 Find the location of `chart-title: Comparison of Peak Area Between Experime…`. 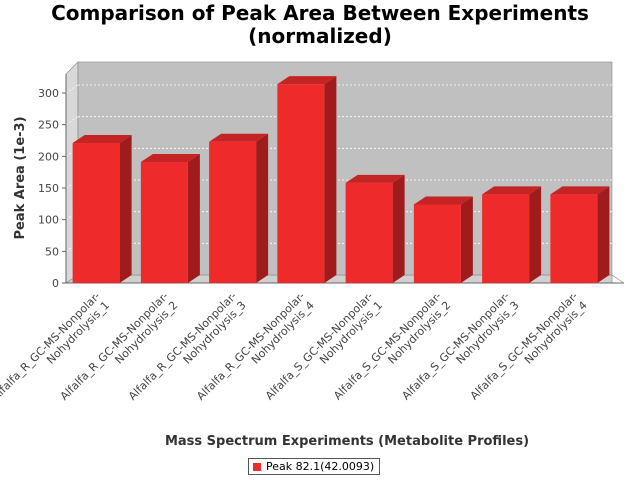

chart-title: Comparison of Peak Area Between Experime… is located at coordinates (320, 25).